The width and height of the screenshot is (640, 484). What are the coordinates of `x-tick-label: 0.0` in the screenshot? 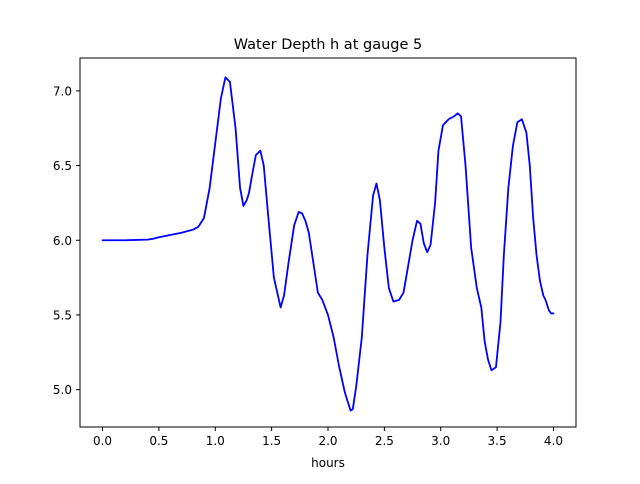 It's located at (102, 441).